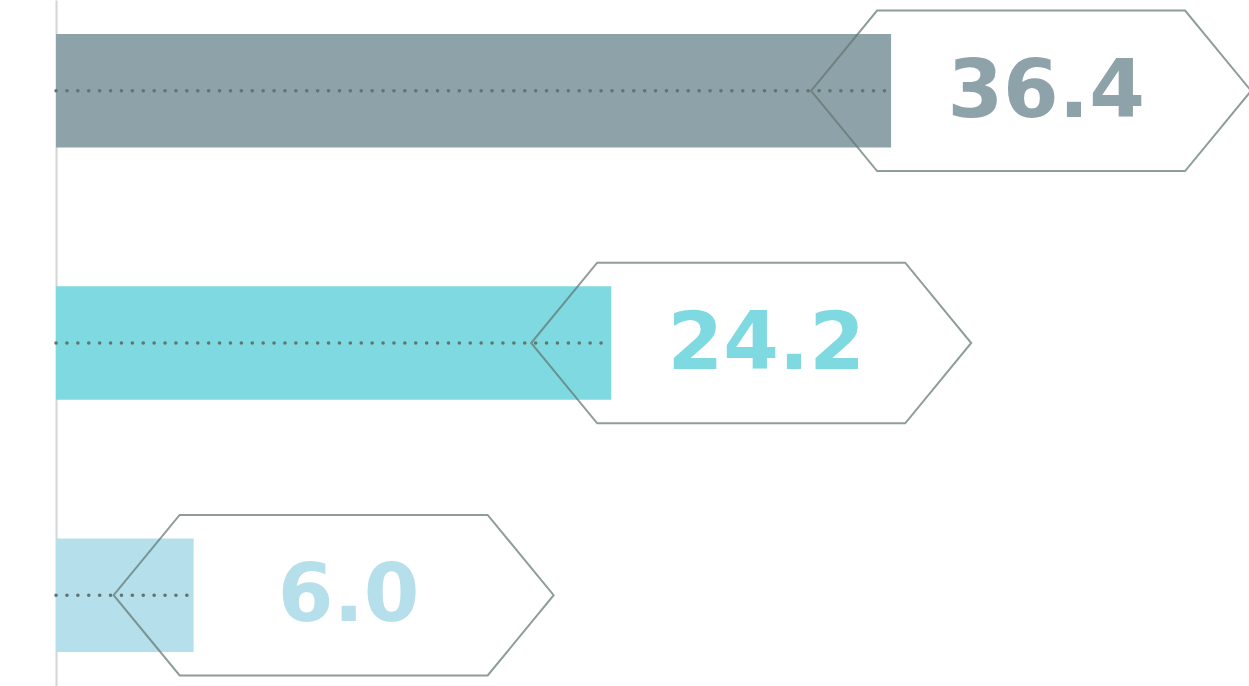 Image resolution: width=1249 pixels, height=686 pixels. What do you see at coordinates (348, 594) in the screenshot?
I see `data-label: 6.0` at bounding box center [348, 594].